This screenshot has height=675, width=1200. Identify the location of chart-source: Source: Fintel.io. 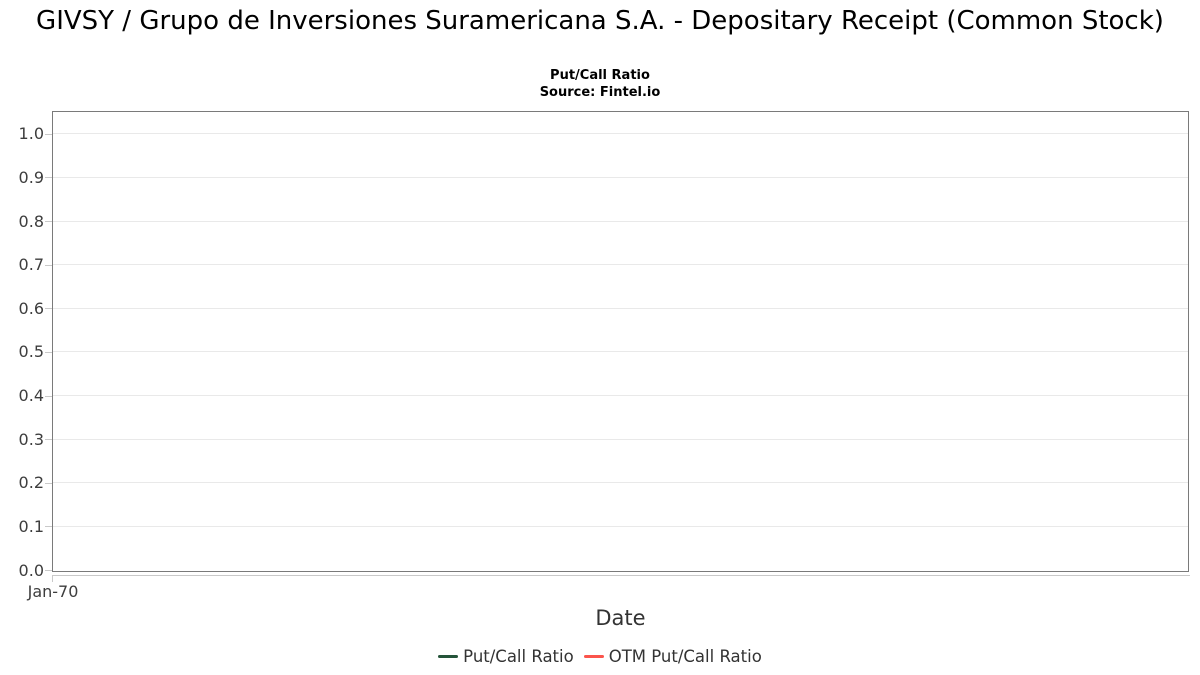
(600, 92).